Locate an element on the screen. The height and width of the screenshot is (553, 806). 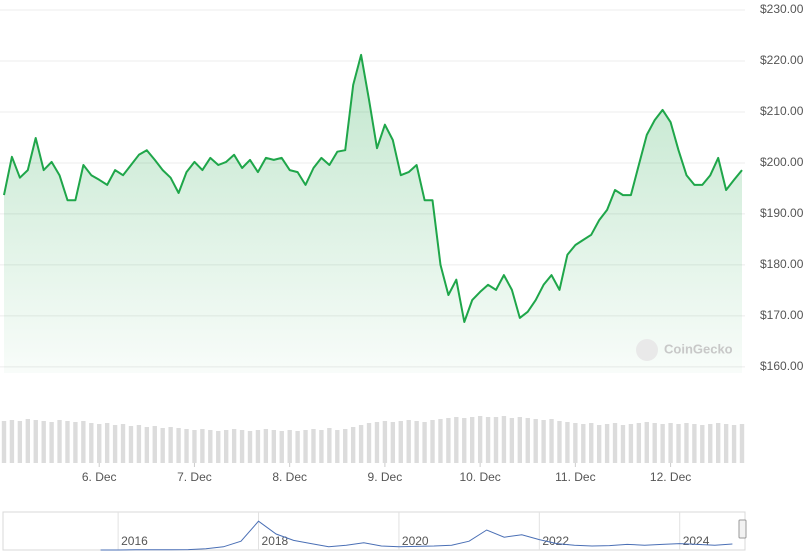
y-tick-label: $230.00 is located at coordinates (782, 9).